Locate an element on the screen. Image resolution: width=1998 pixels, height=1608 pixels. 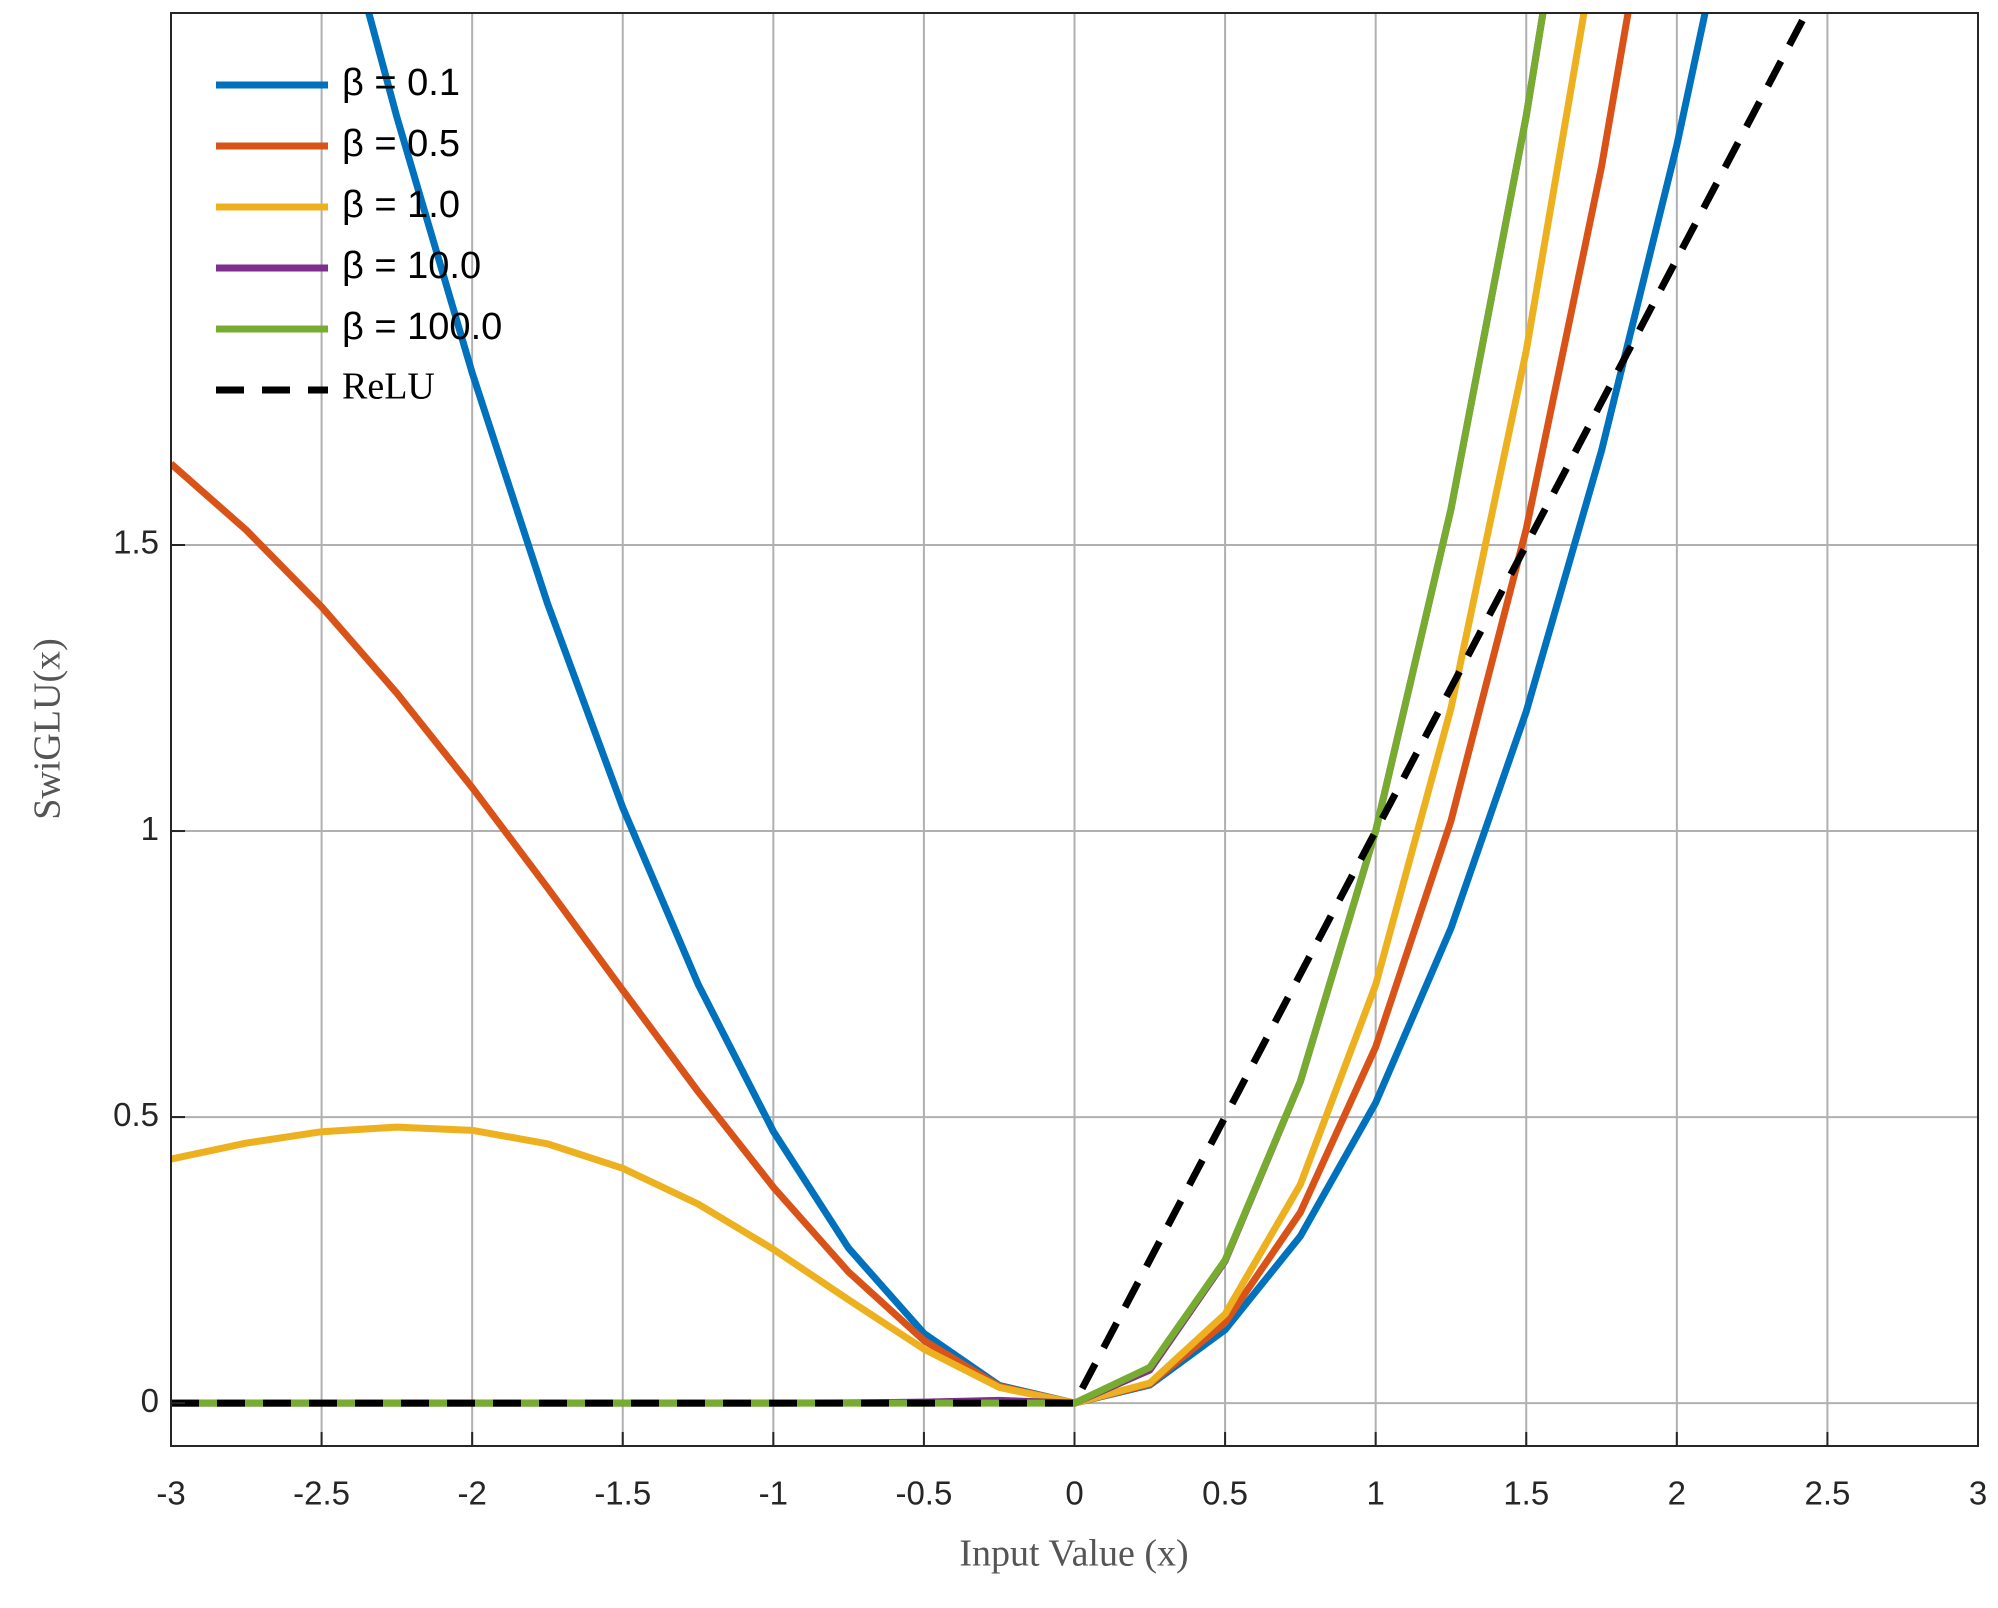
y-tick-label: 1.5 is located at coordinates (136, 542).